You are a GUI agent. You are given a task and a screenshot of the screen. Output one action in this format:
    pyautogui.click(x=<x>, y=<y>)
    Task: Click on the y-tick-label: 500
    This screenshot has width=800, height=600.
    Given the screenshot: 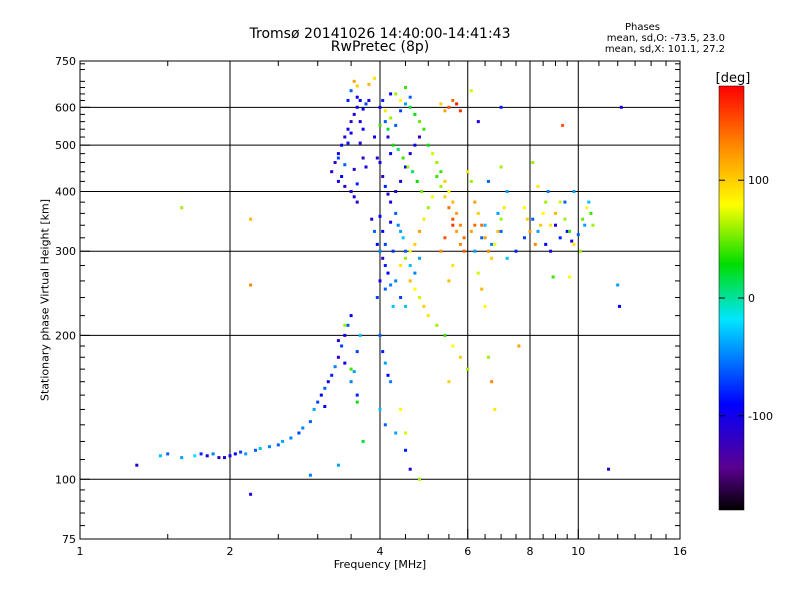 What is the action you would take?
    pyautogui.click(x=65, y=145)
    